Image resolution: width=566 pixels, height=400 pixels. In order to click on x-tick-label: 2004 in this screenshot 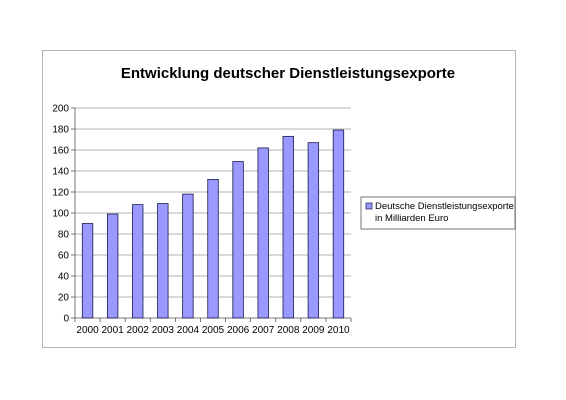, I will do `click(188, 330)`.